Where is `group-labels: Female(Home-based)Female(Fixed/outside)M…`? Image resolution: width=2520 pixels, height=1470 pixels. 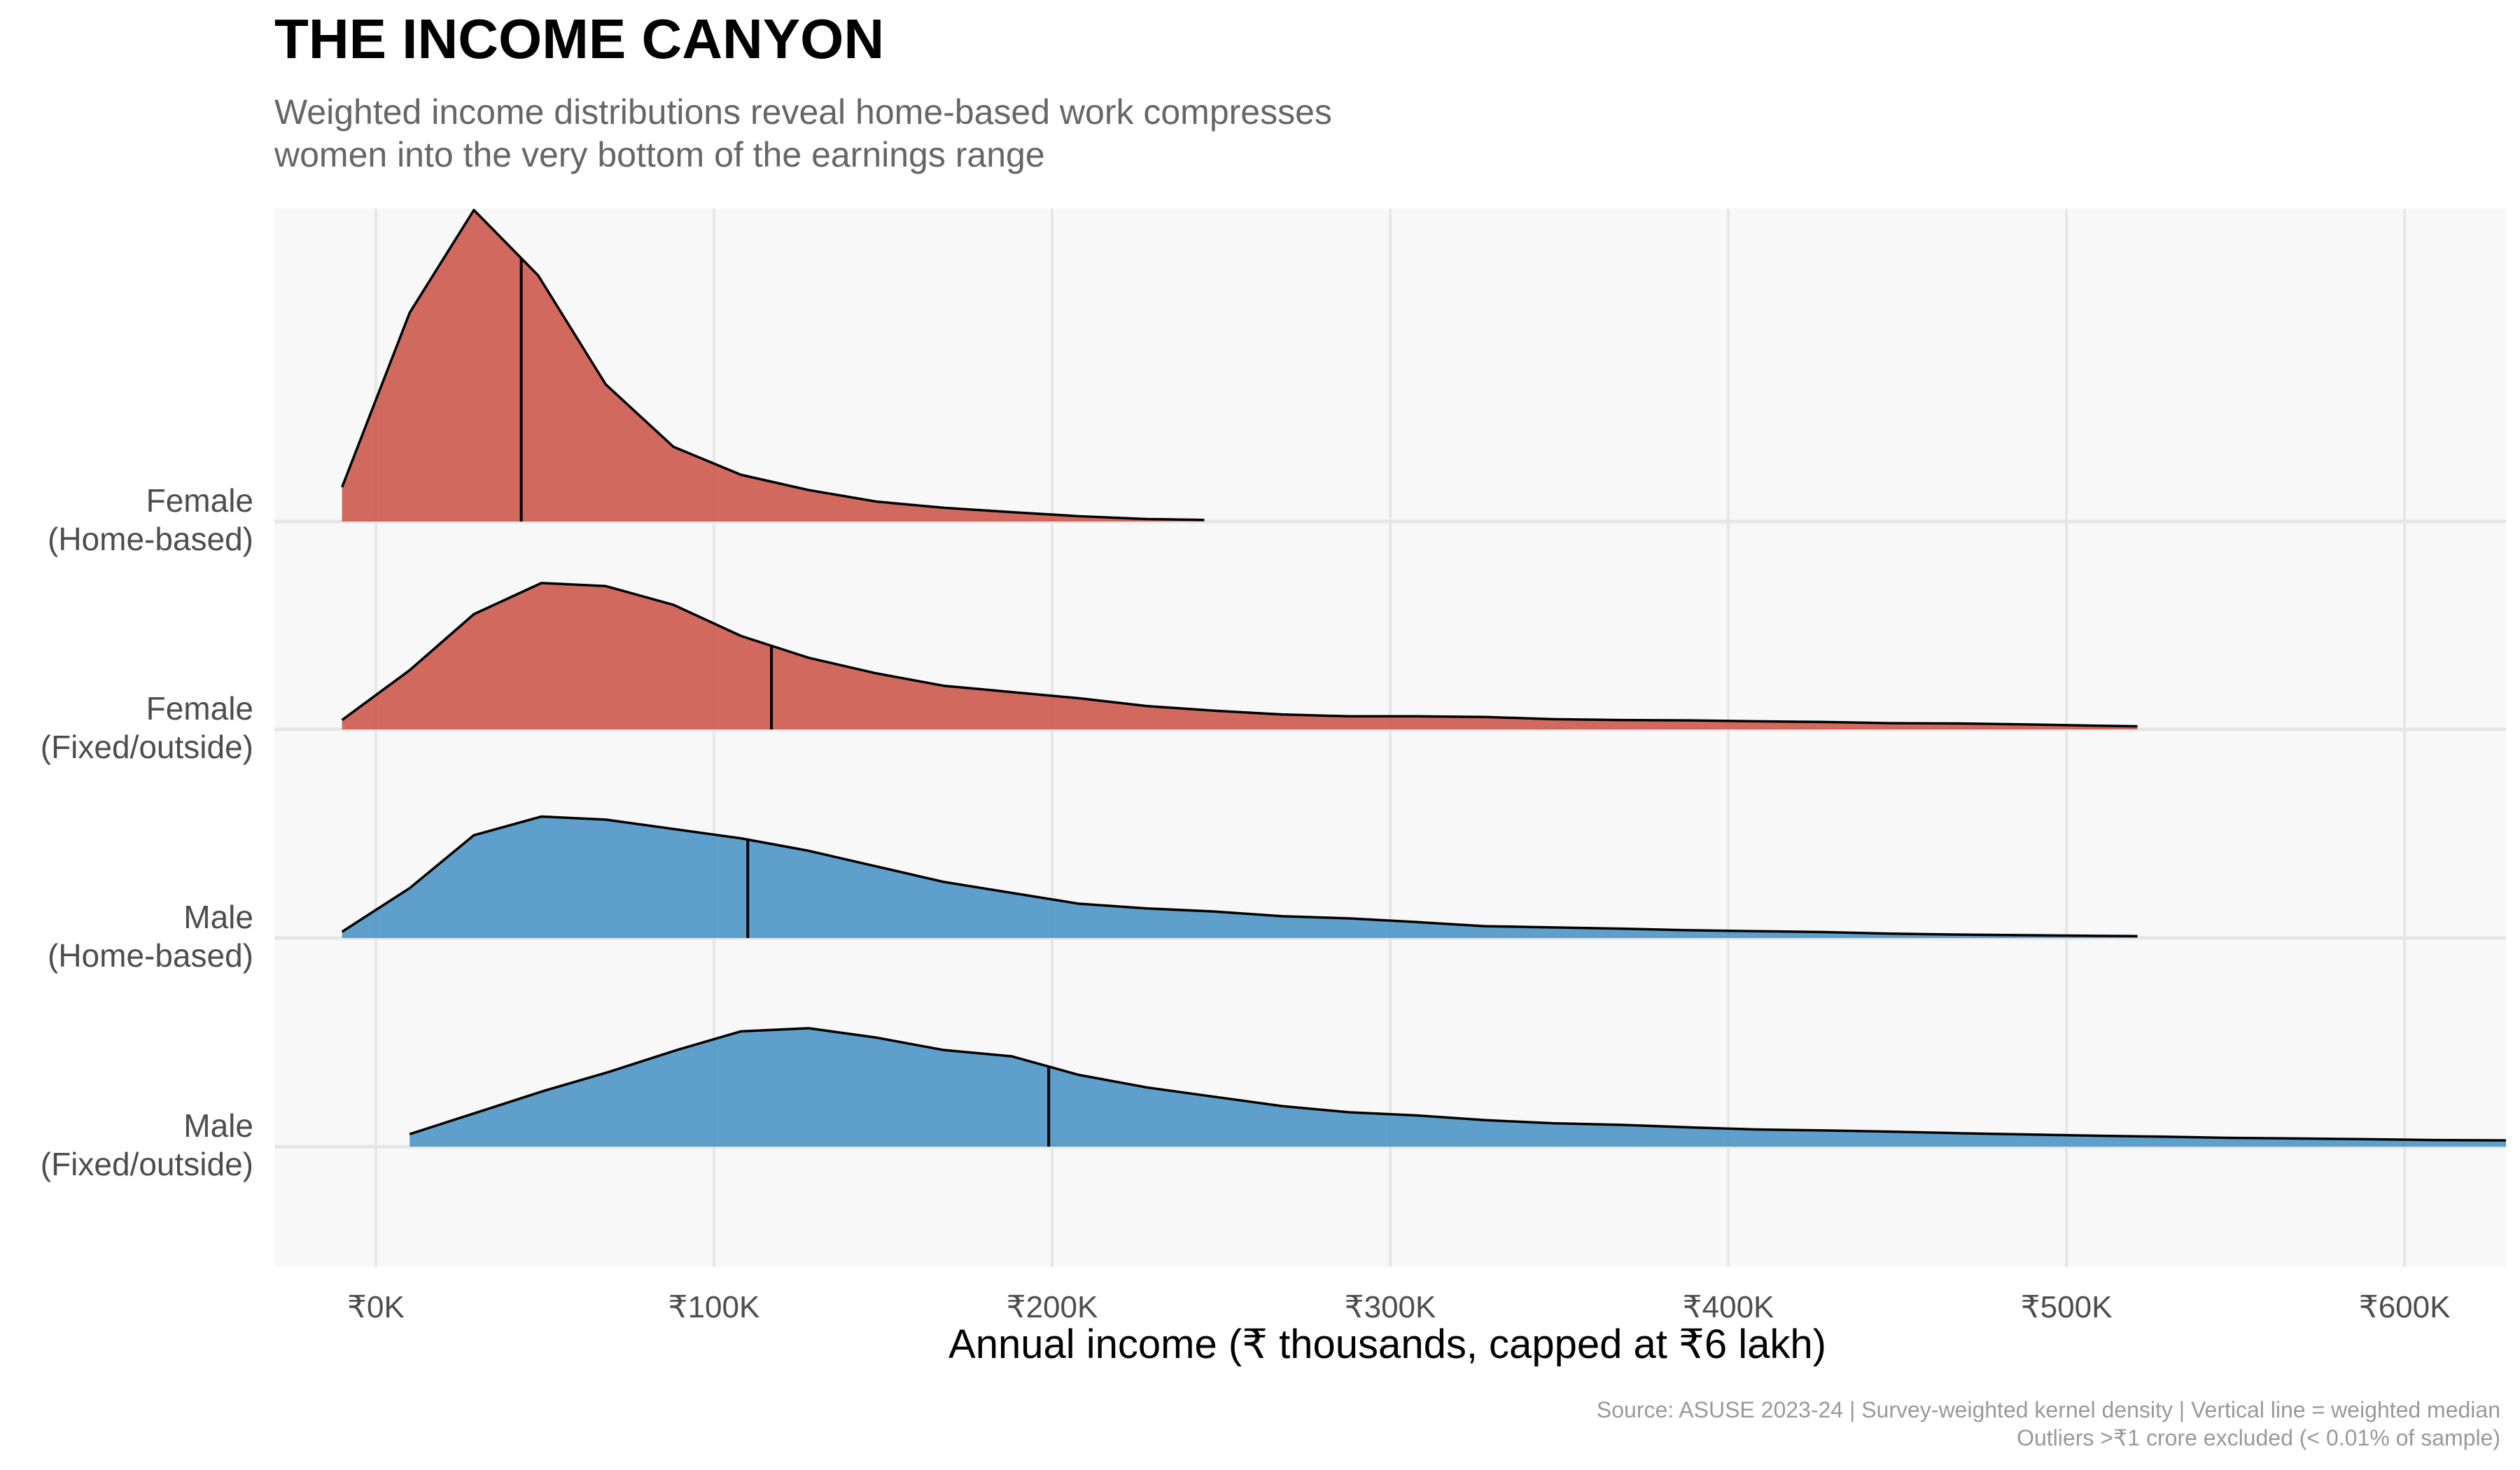 group-labels: Female(Home-based)Female(Fixed/outside)M… is located at coordinates (147, 832).